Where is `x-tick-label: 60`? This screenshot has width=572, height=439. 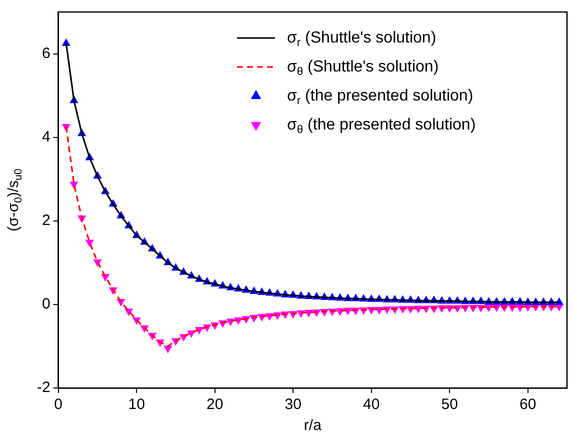
x-tick-label: 60 is located at coordinates (528, 405).